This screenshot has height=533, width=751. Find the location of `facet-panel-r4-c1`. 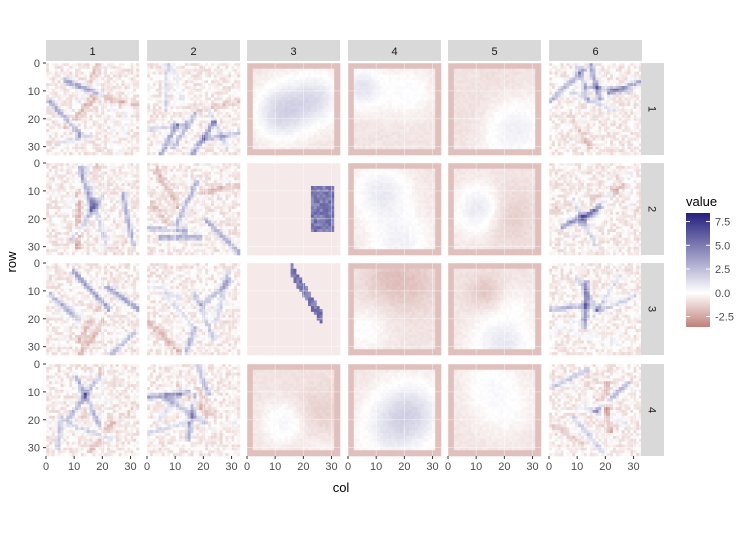

facet-panel-r4-c1 is located at coordinates (92, 410).